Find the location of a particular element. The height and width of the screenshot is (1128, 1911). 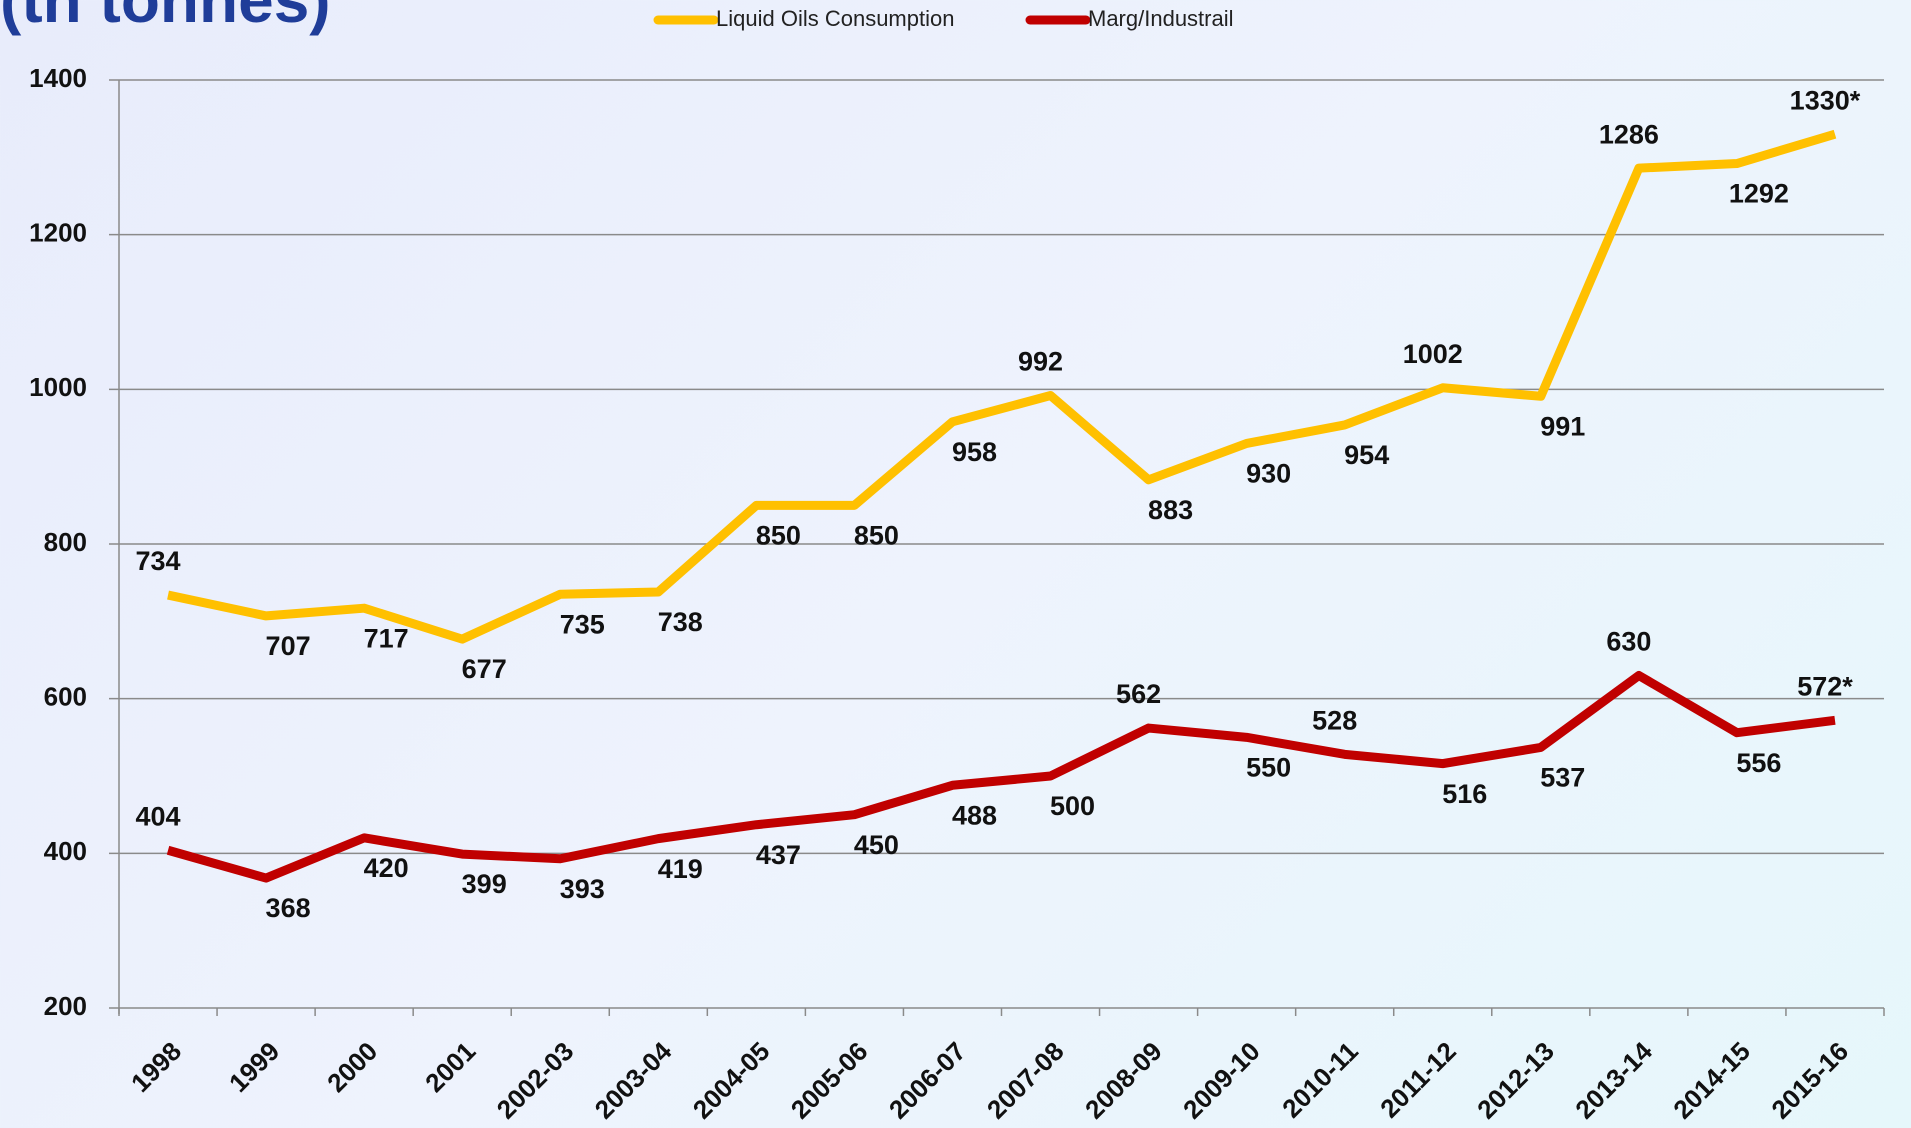

x-tick-label: 2005-06 is located at coordinates (829, 1080).